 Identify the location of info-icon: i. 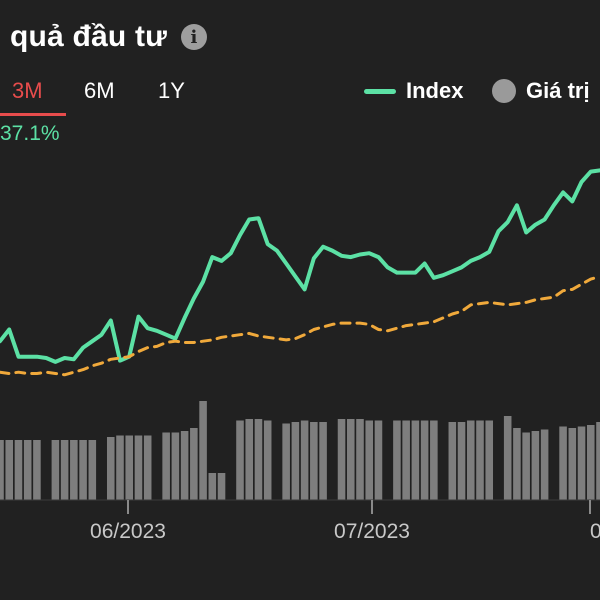
(194, 37).